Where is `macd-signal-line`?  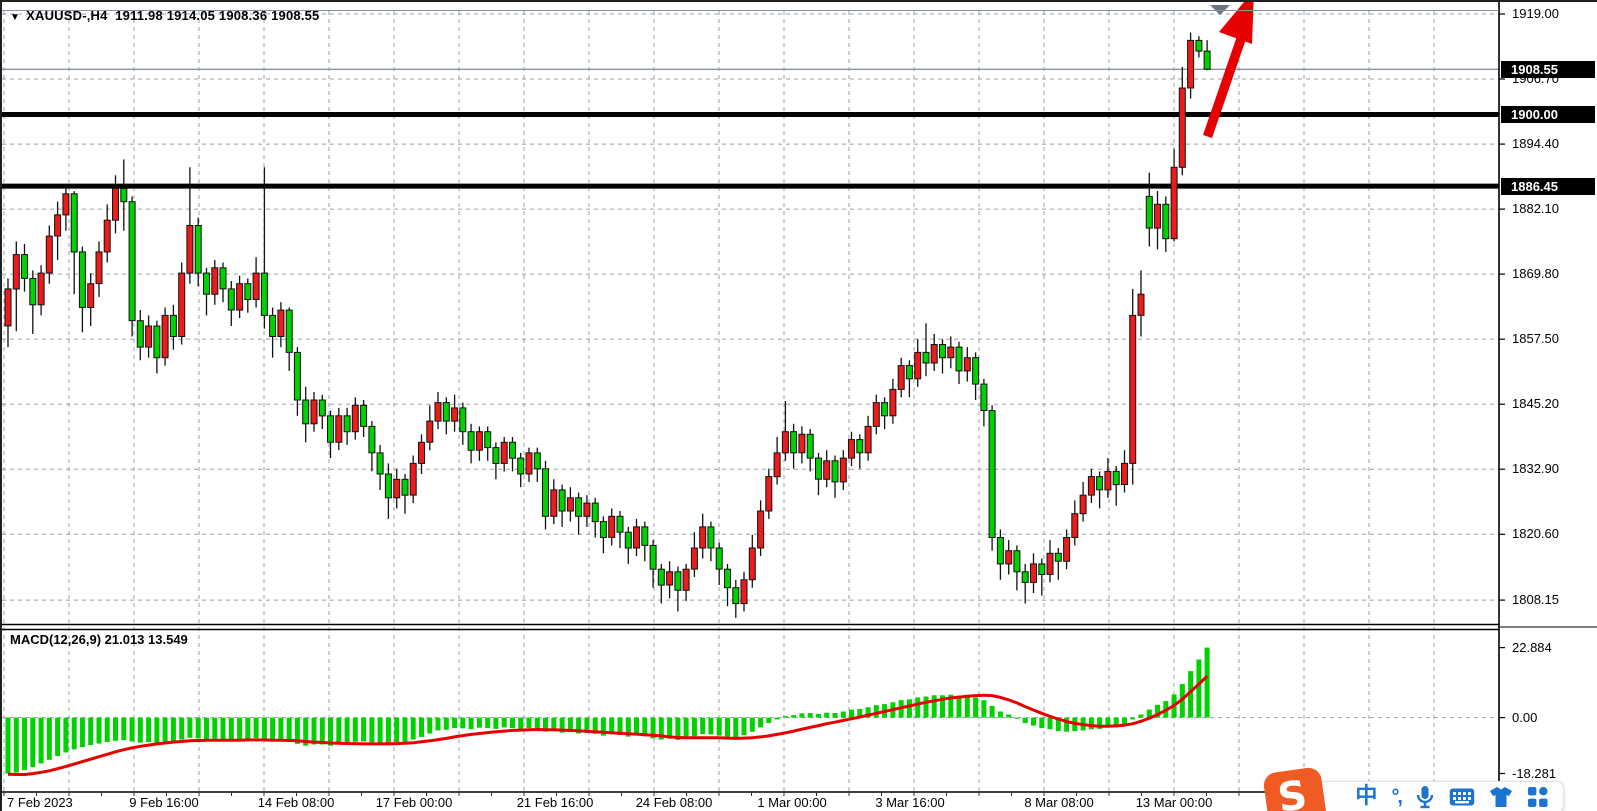 macd-signal-line is located at coordinates (608, 725).